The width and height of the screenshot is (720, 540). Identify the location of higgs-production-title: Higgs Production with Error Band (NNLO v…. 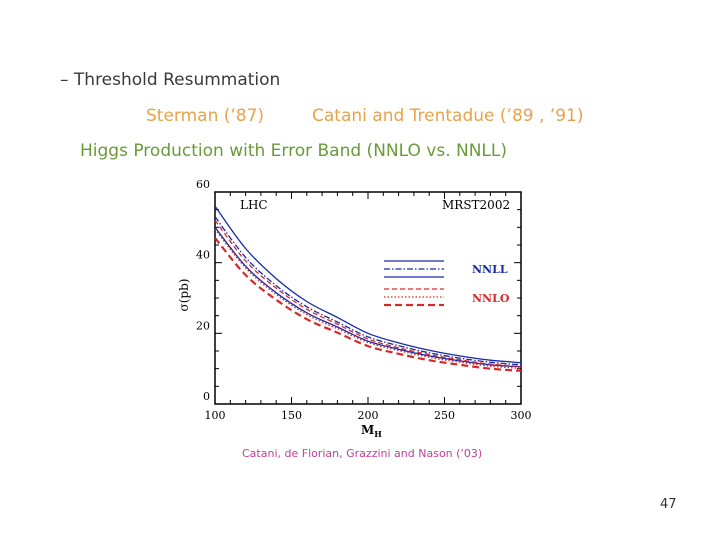
(294, 151).